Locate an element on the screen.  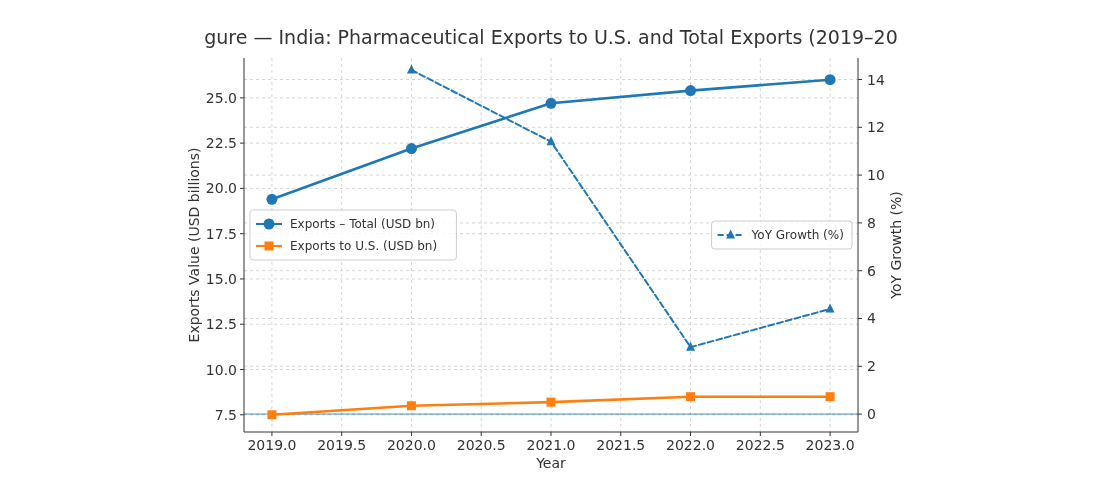
x-tick-label: 2020.5 is located at coordinates (481, 445).